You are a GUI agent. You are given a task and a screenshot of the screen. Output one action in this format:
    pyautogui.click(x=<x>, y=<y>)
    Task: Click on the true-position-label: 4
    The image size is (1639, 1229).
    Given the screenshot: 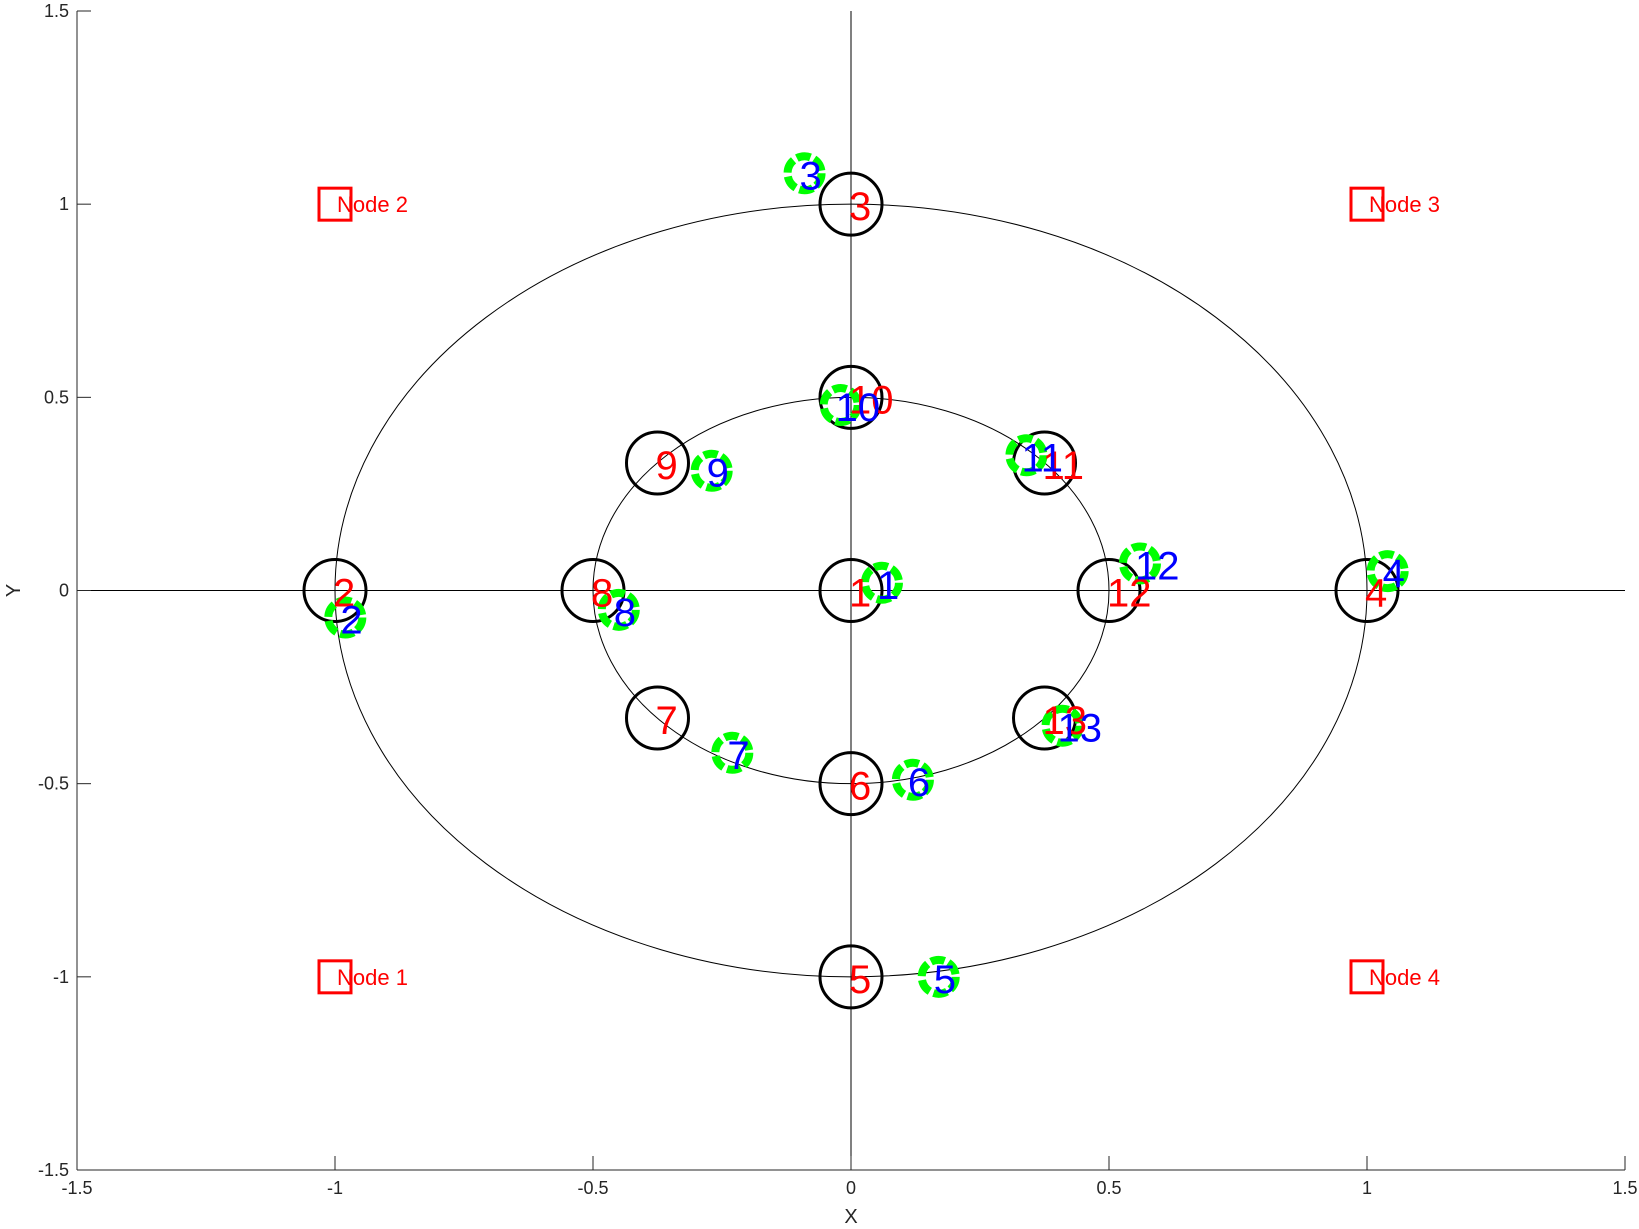 What is the action you would take?
    pyautogui.click(x=1376, y=594)
    